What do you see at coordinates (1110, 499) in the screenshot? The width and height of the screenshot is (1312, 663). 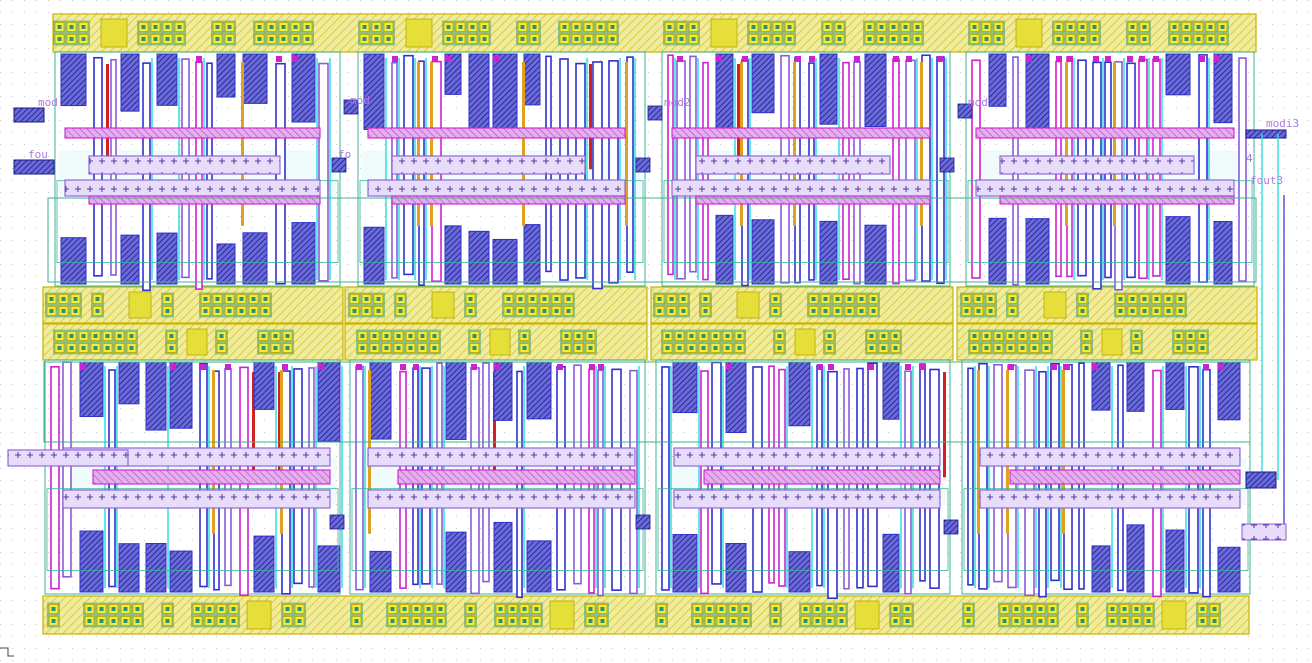 I see `bus-bottom` at bounding box center [1110, 499].